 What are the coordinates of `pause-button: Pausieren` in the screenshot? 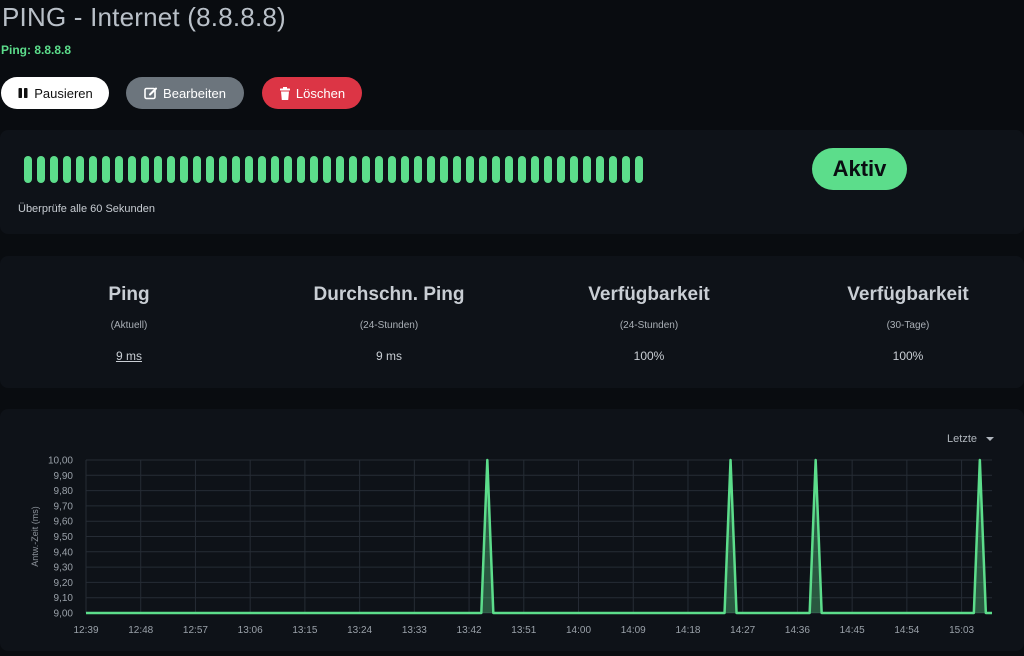 It's located at (55, 93).